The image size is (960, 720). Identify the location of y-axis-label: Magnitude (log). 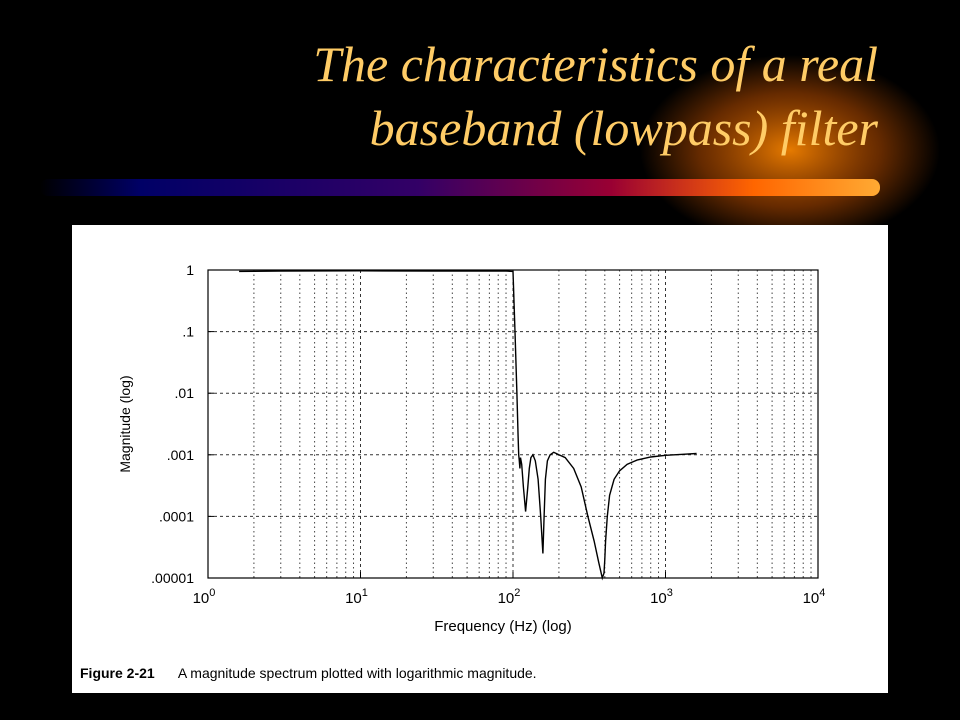
(125, 423).